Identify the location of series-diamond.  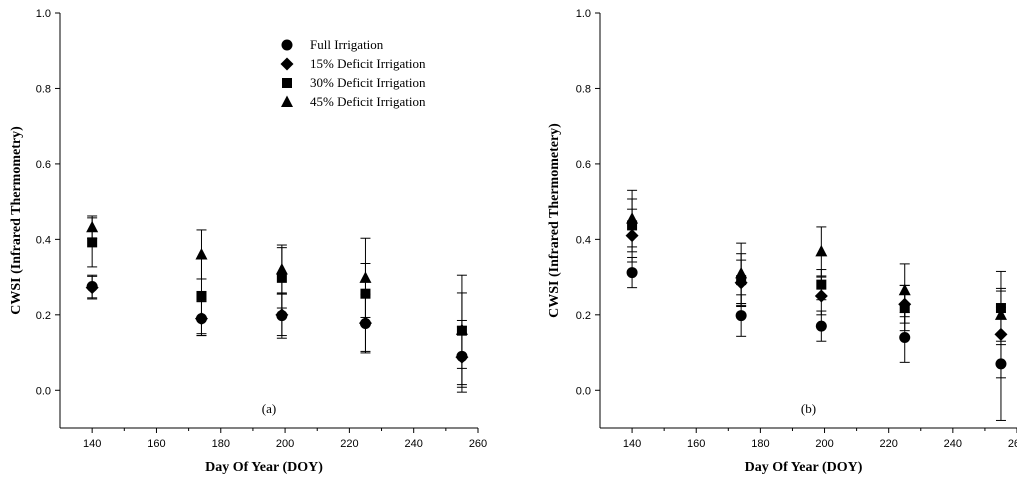
(816, 293).